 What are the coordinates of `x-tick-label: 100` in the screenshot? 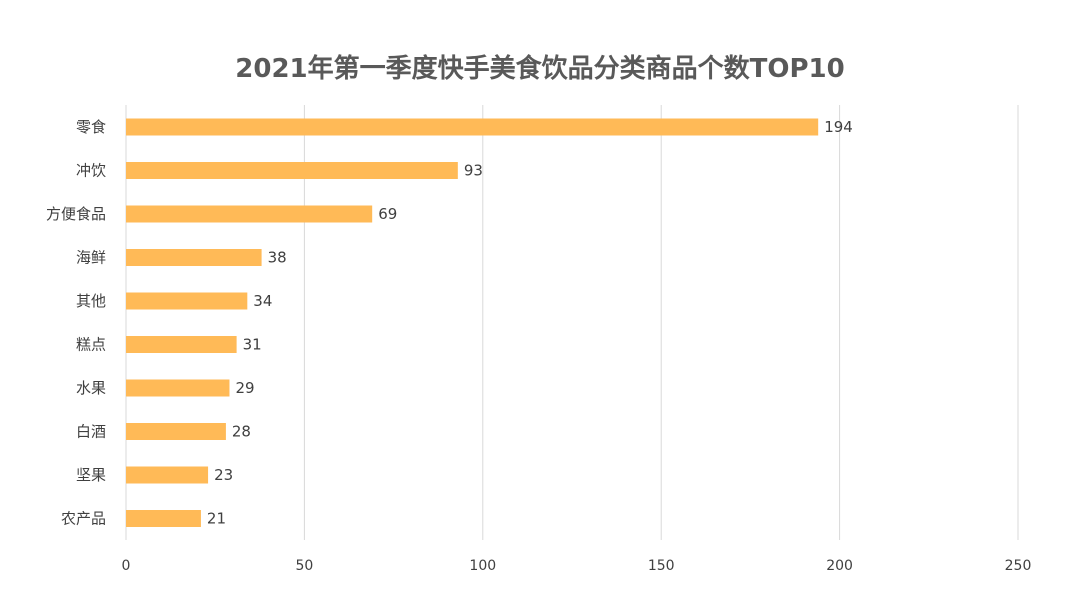 It's located at (482, 566).